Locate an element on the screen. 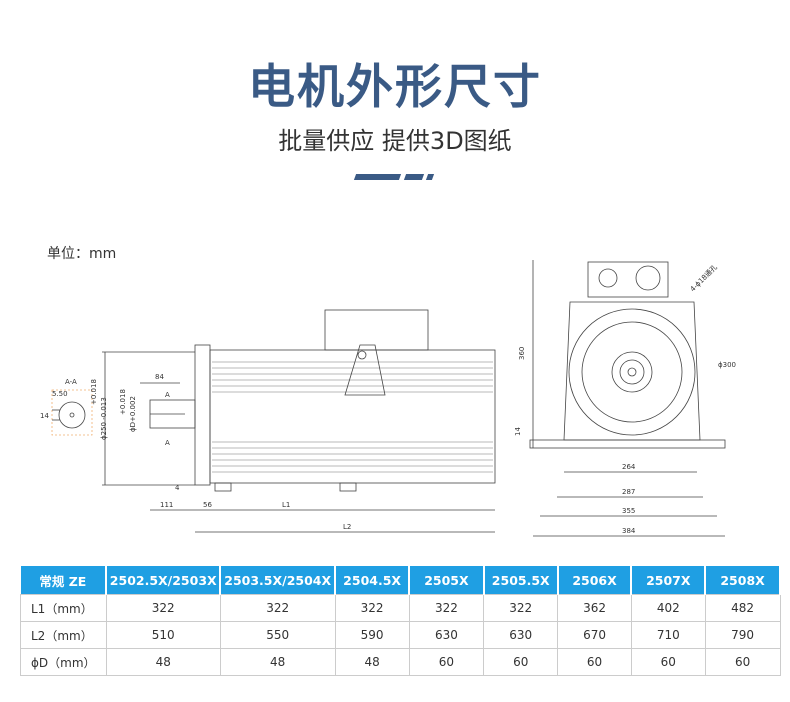 This screenshot has height=702, width=790. header-model: 2502.5X/2503X is located at coordinates (164, 580).